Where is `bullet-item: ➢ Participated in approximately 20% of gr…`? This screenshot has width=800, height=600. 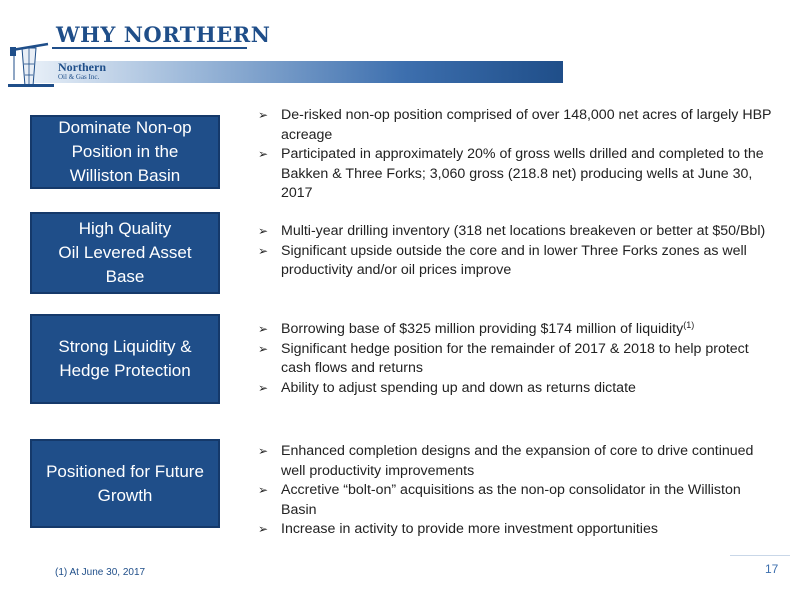
bullet-item: ➢ Participated in approximately 20% of gr… is located at coordinates (511, 173).